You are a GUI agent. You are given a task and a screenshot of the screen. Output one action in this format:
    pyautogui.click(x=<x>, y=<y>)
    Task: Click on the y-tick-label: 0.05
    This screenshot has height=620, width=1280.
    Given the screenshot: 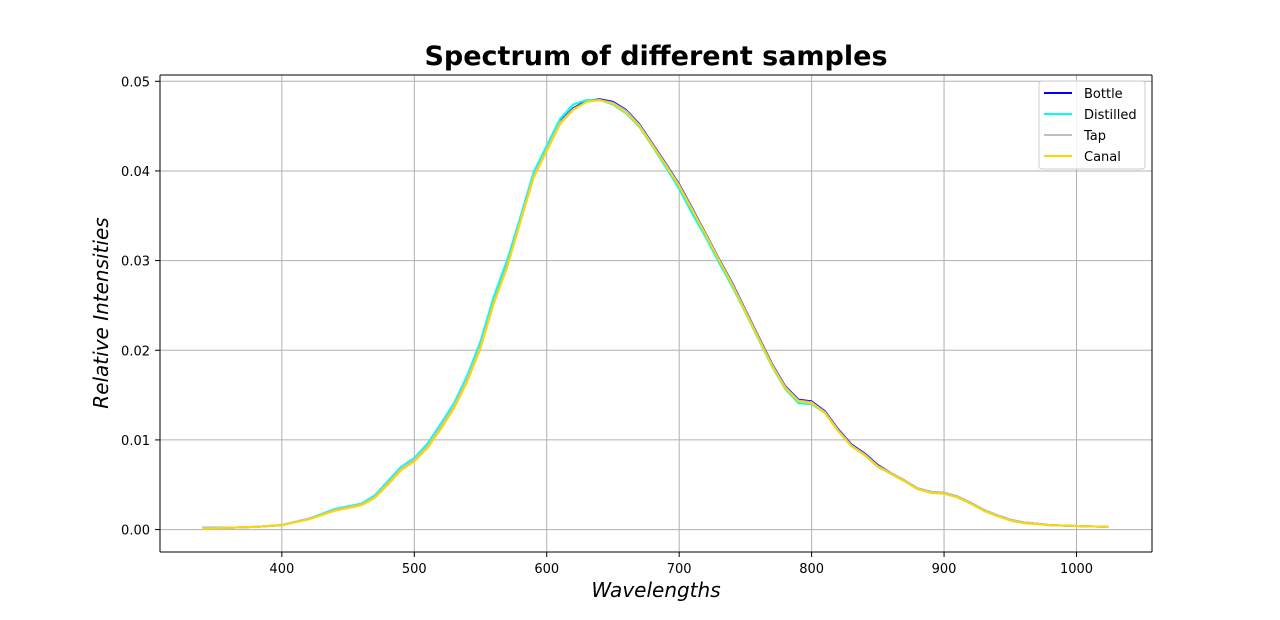 What is the action you would take?
    pyautogui.click(x=135, y=82)
    